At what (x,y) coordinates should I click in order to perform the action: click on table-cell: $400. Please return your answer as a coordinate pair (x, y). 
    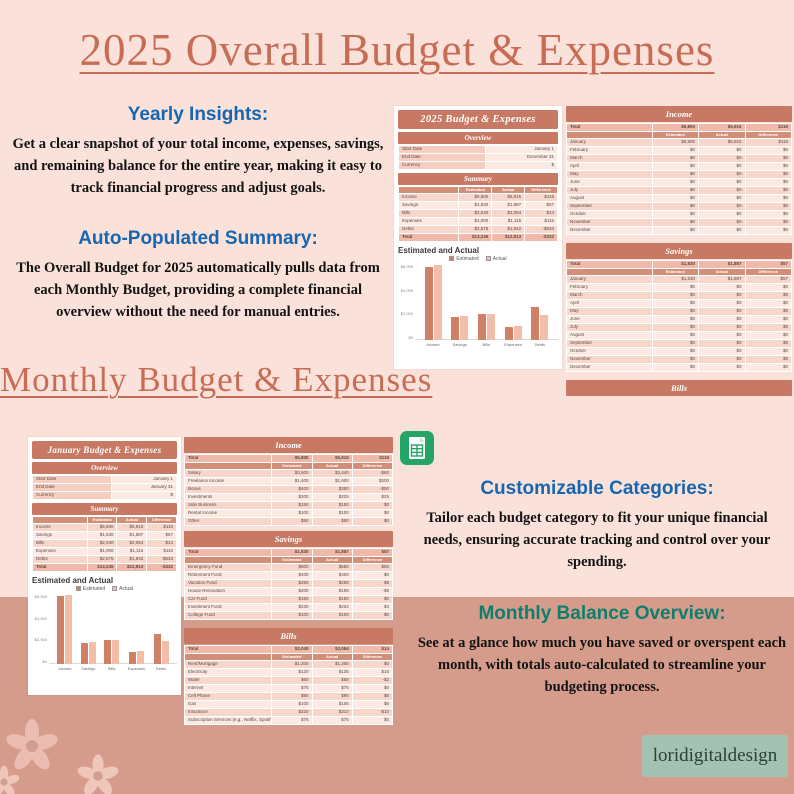
    Looking at the image, I should click on (292, 575).